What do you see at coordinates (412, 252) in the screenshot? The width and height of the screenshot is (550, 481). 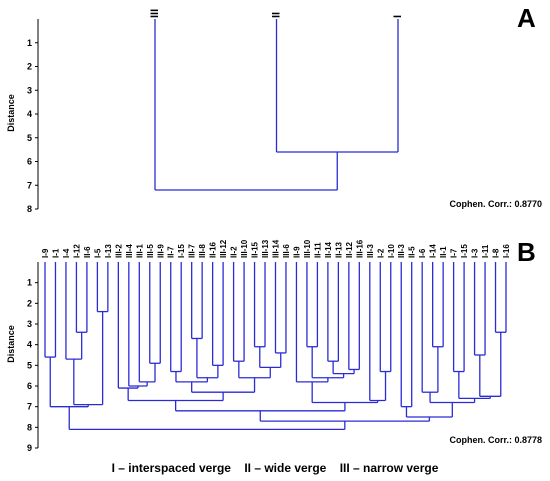 I see `leaf-label: II-5` at bounding box center [412, 252].